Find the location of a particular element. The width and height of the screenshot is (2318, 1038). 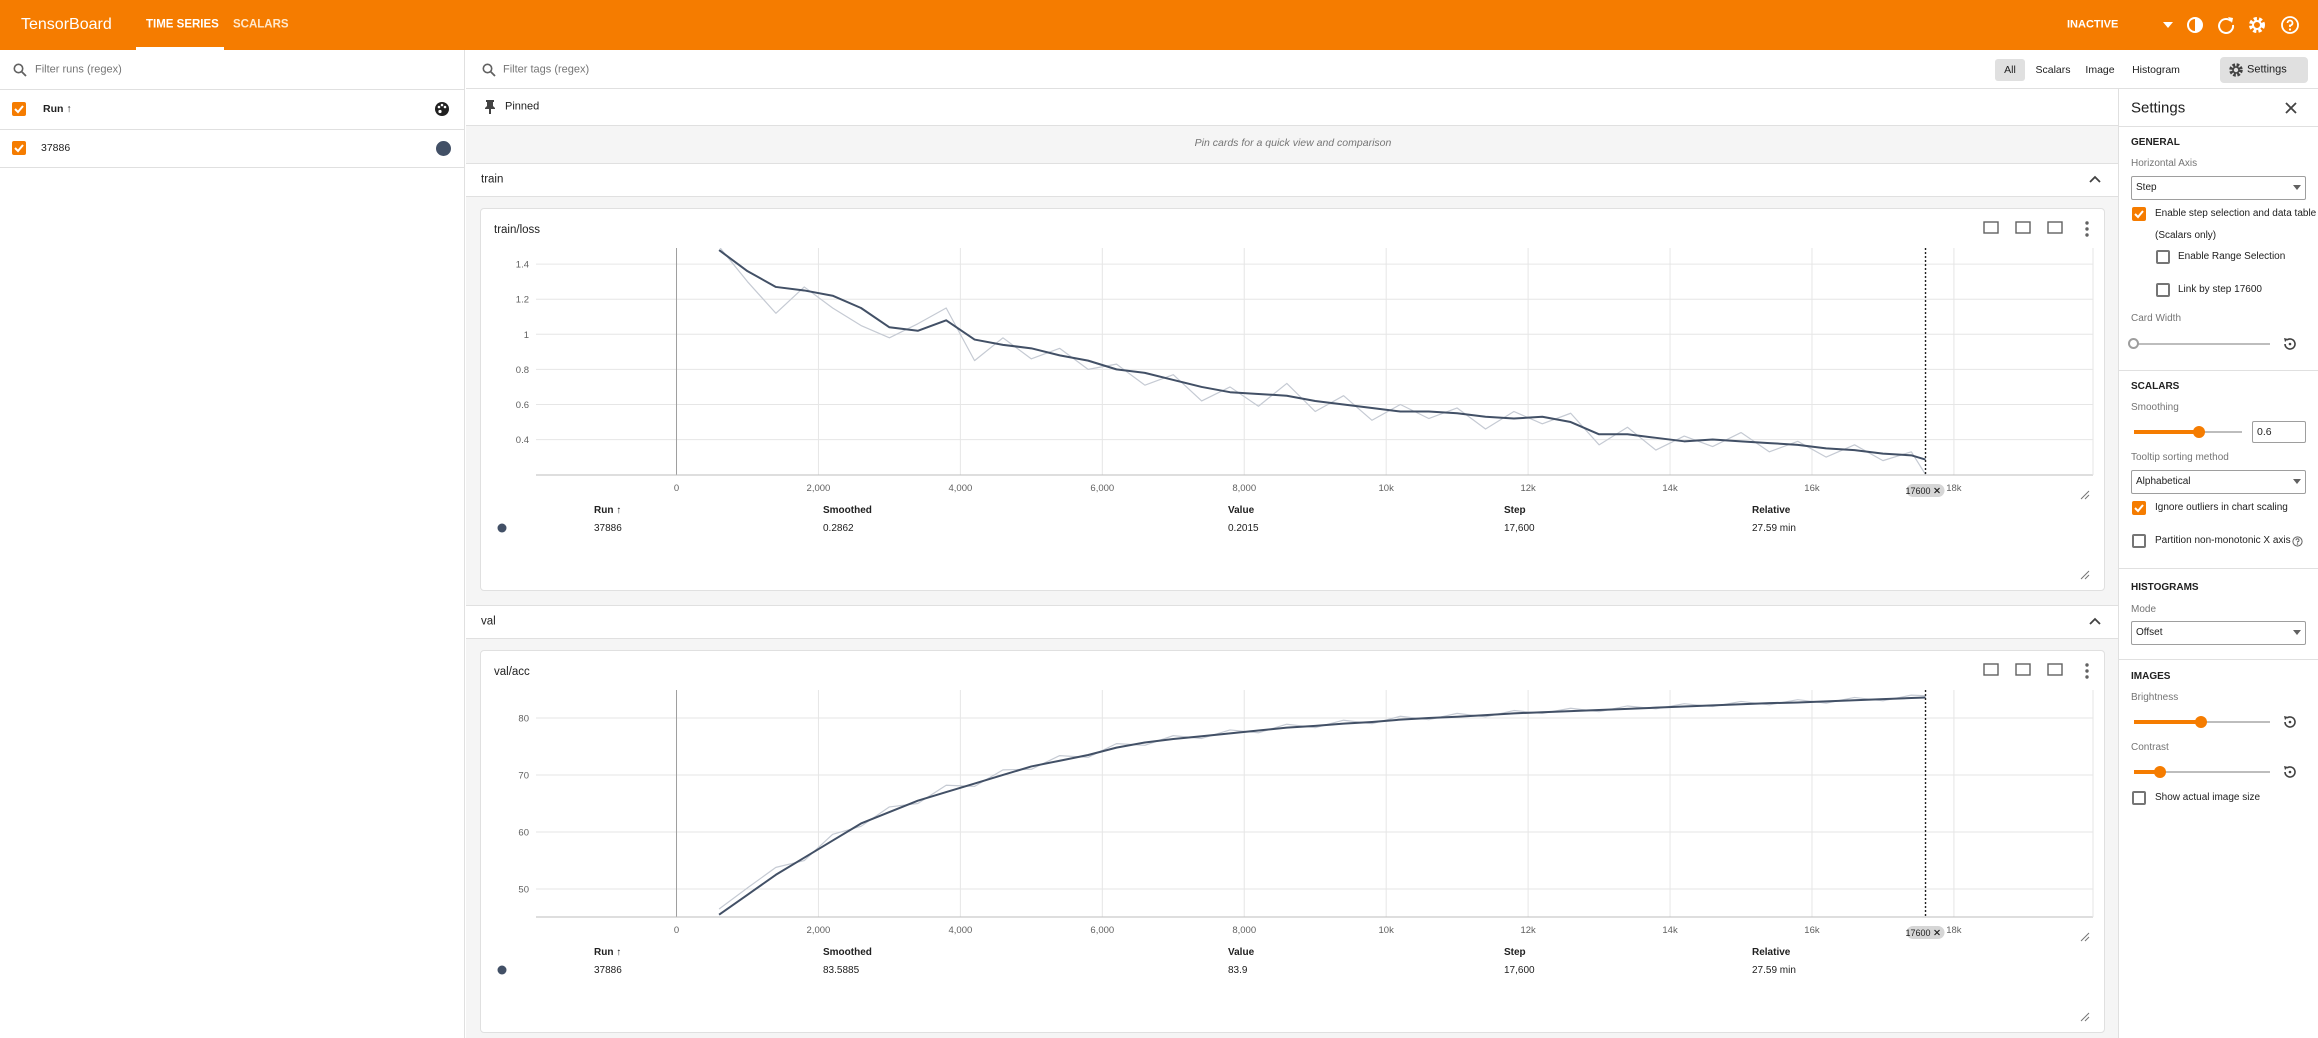

tags-filter: Filter tags (regex) is located at coordinates (546, 69).